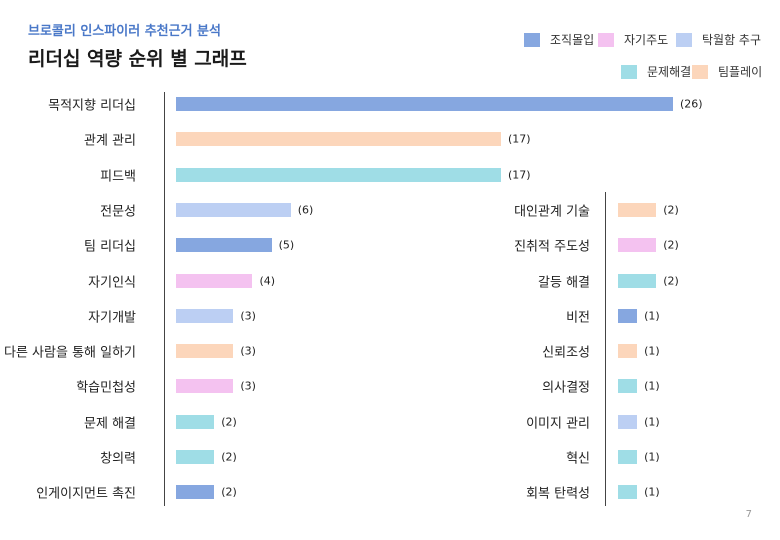 This screenshot has height=540, width=780. Describe the element at coordinates (691, 104) in the screenshot. I see `bar-value-label: (26)` at that location.